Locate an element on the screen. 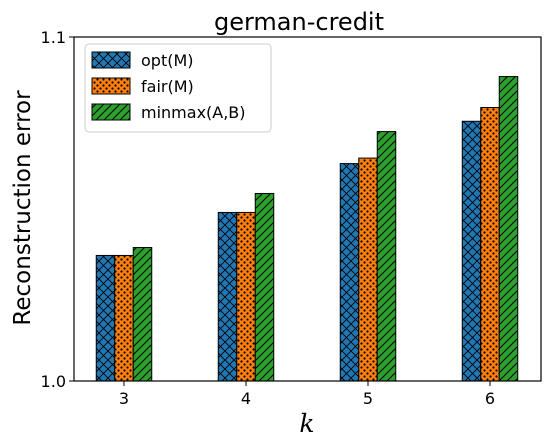 This screenshot has width=548, height=447. bar-opt-k4 is located at coordinates (227, 296).